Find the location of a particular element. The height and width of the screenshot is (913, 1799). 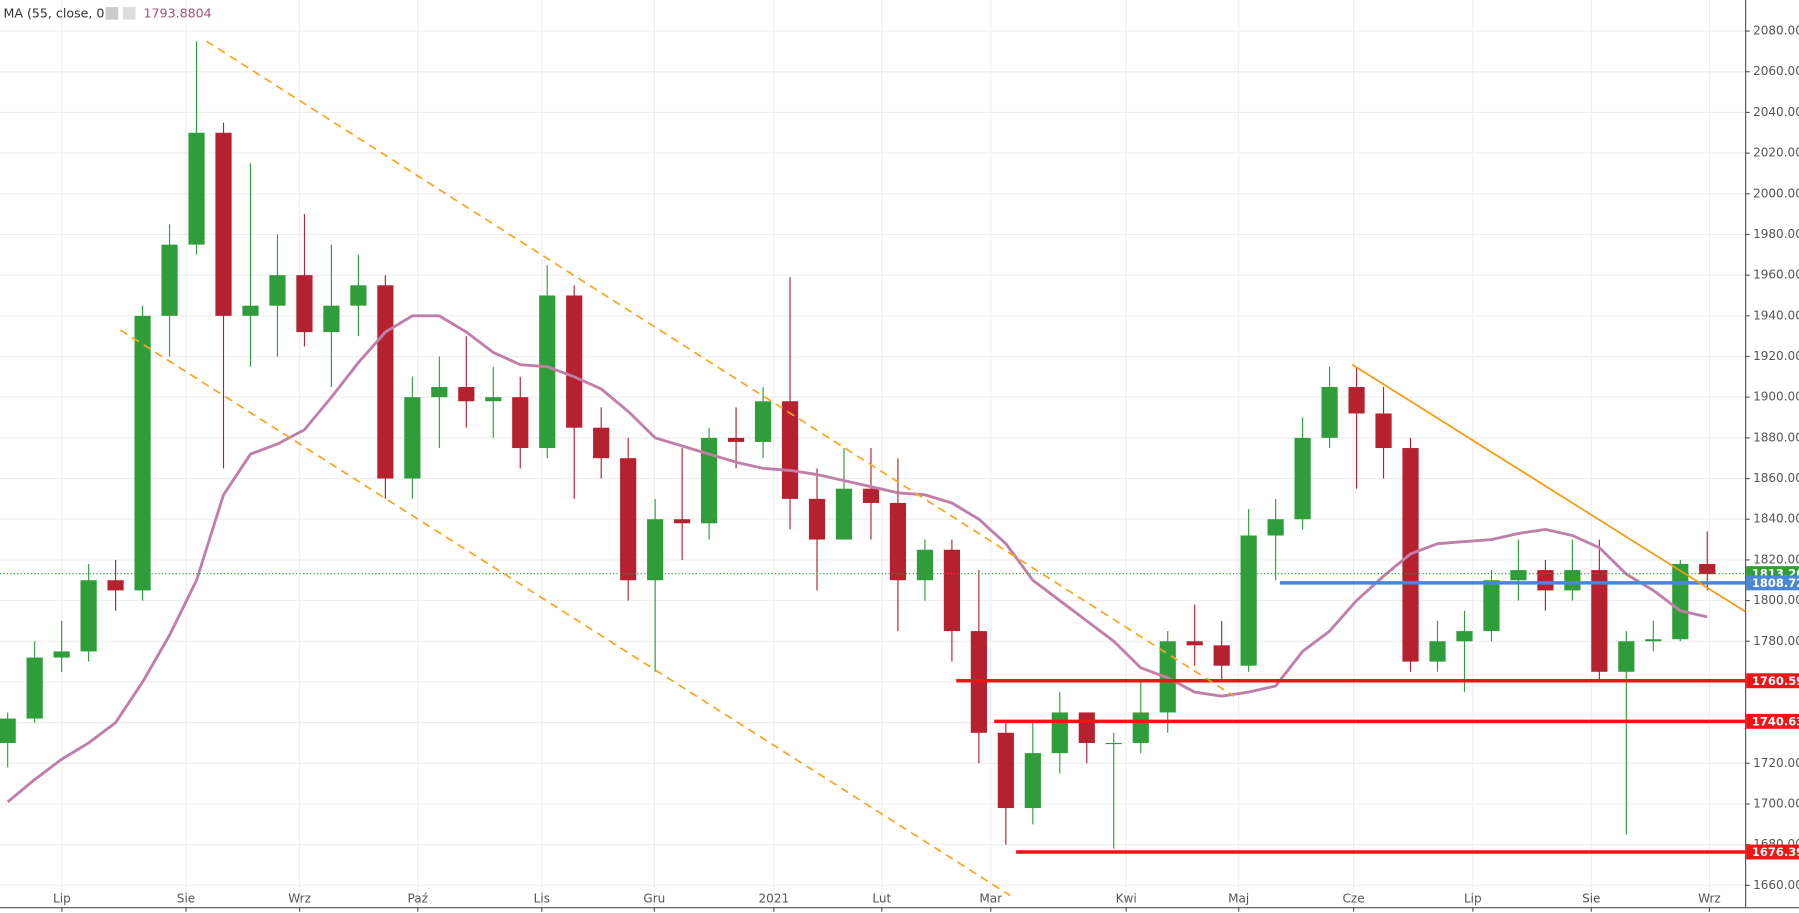

y-tick-label: 1780.00 is located at coordinates (1776, 641).